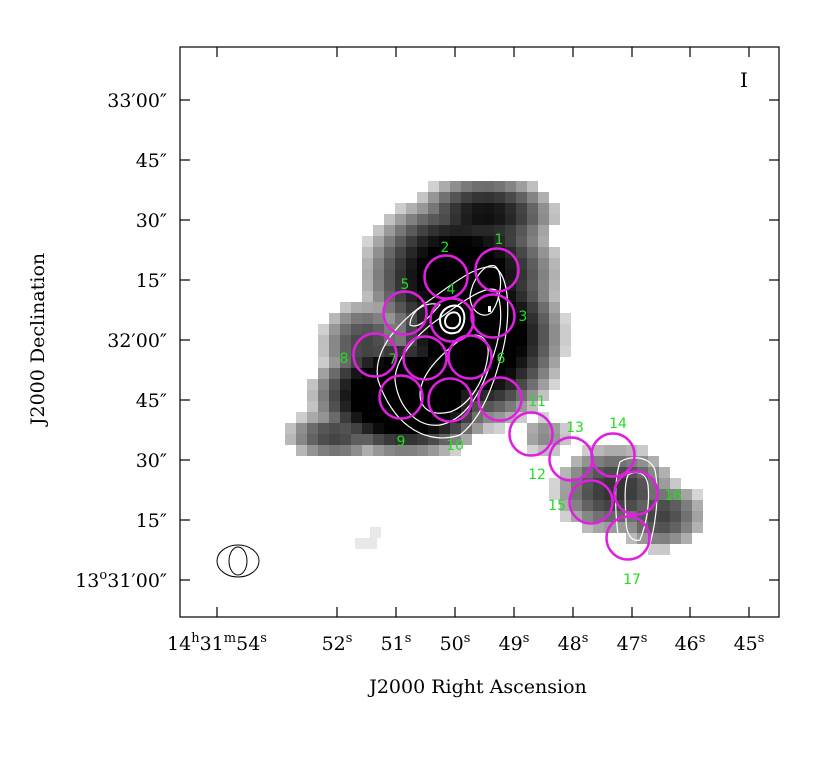  What do you see at coordinates (501, 359) in the screenshot?
I see `region-label-6: 6` at bounding box center [501, 359].